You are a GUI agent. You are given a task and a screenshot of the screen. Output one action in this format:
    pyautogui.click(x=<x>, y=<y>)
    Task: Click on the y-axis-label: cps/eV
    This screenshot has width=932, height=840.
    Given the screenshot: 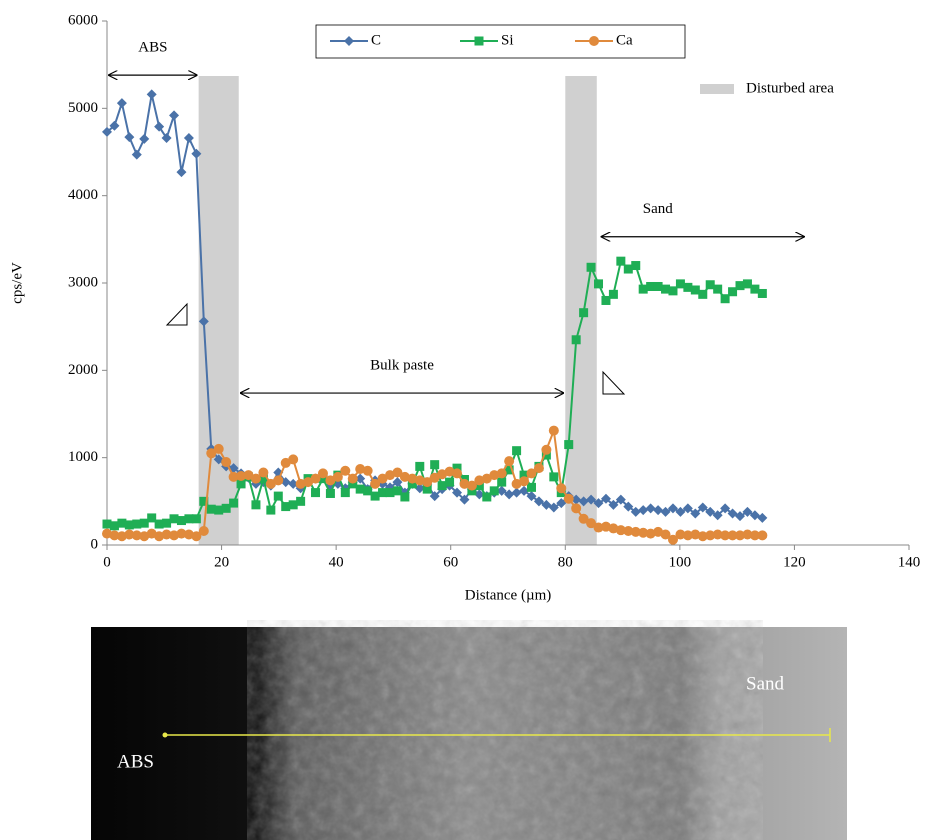 What is the action you would take?
    pyautogui.click(x=17, y=283)
    